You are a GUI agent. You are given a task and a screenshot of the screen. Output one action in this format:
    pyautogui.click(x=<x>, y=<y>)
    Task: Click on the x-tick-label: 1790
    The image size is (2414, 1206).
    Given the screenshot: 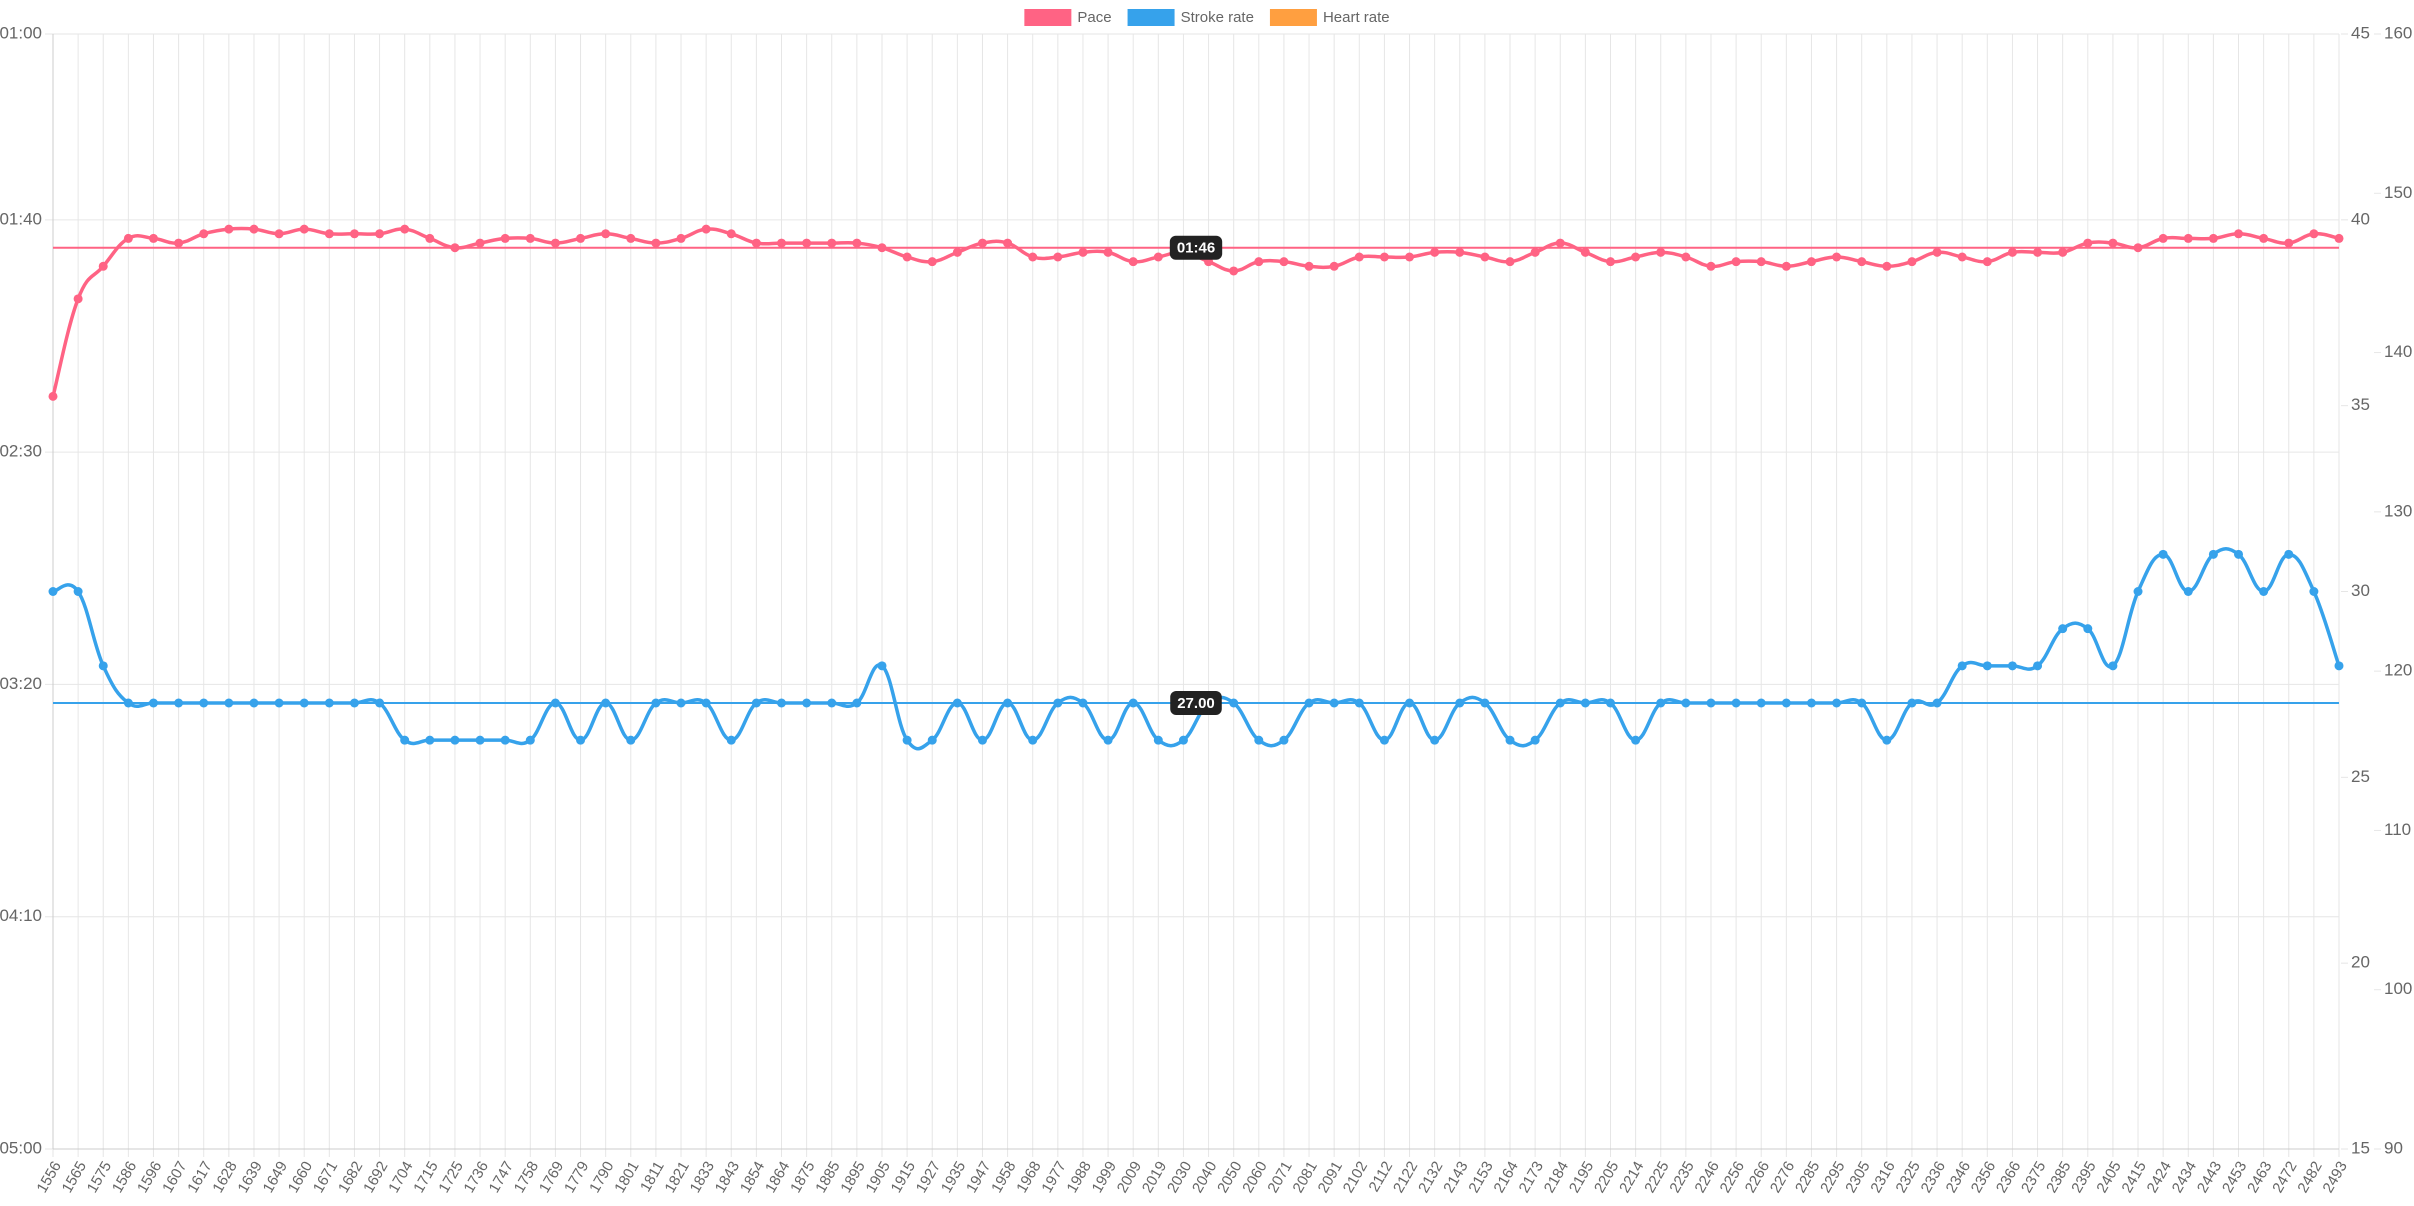 What is the action you would take?
    pyautogui.click(x=601, y=1176)
    